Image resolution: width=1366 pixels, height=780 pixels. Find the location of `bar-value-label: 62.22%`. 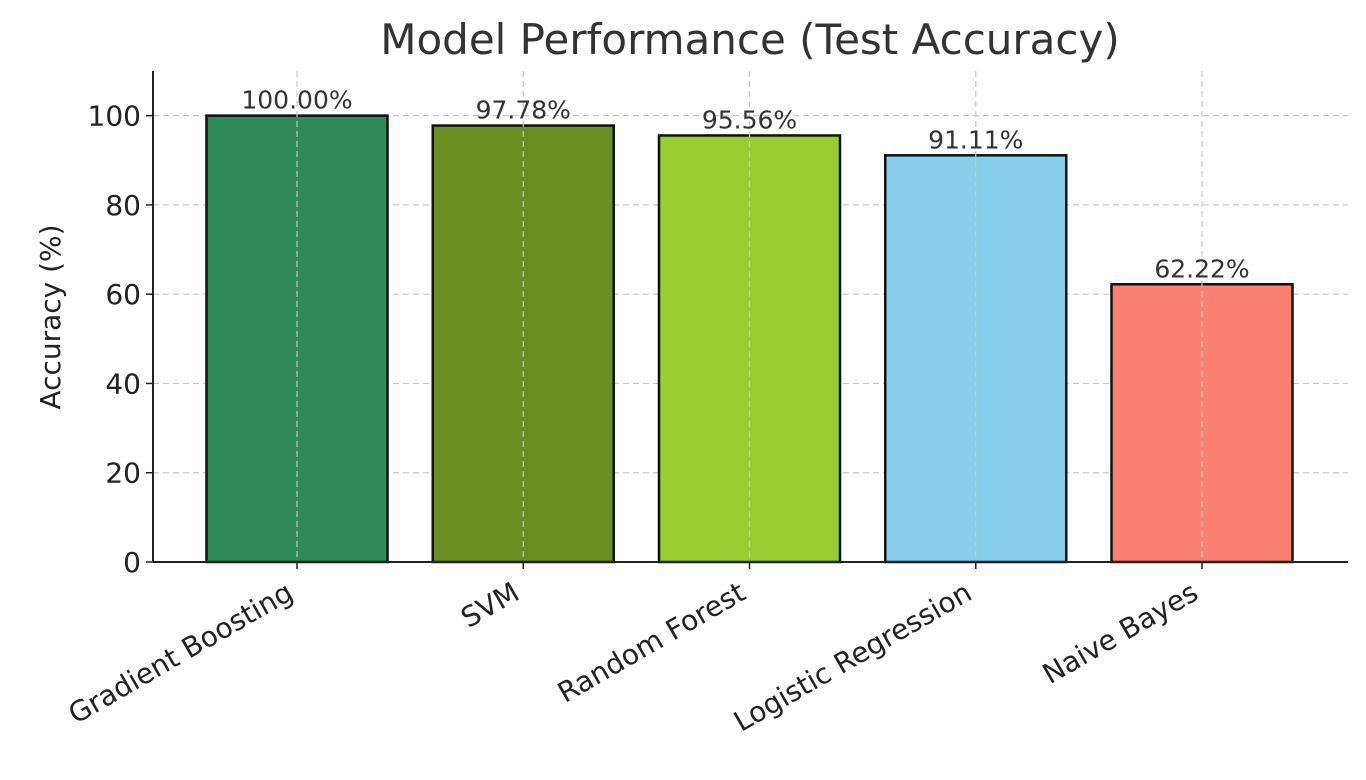

bar-value-label: 62.22% is located at coordinates (1201, 268).